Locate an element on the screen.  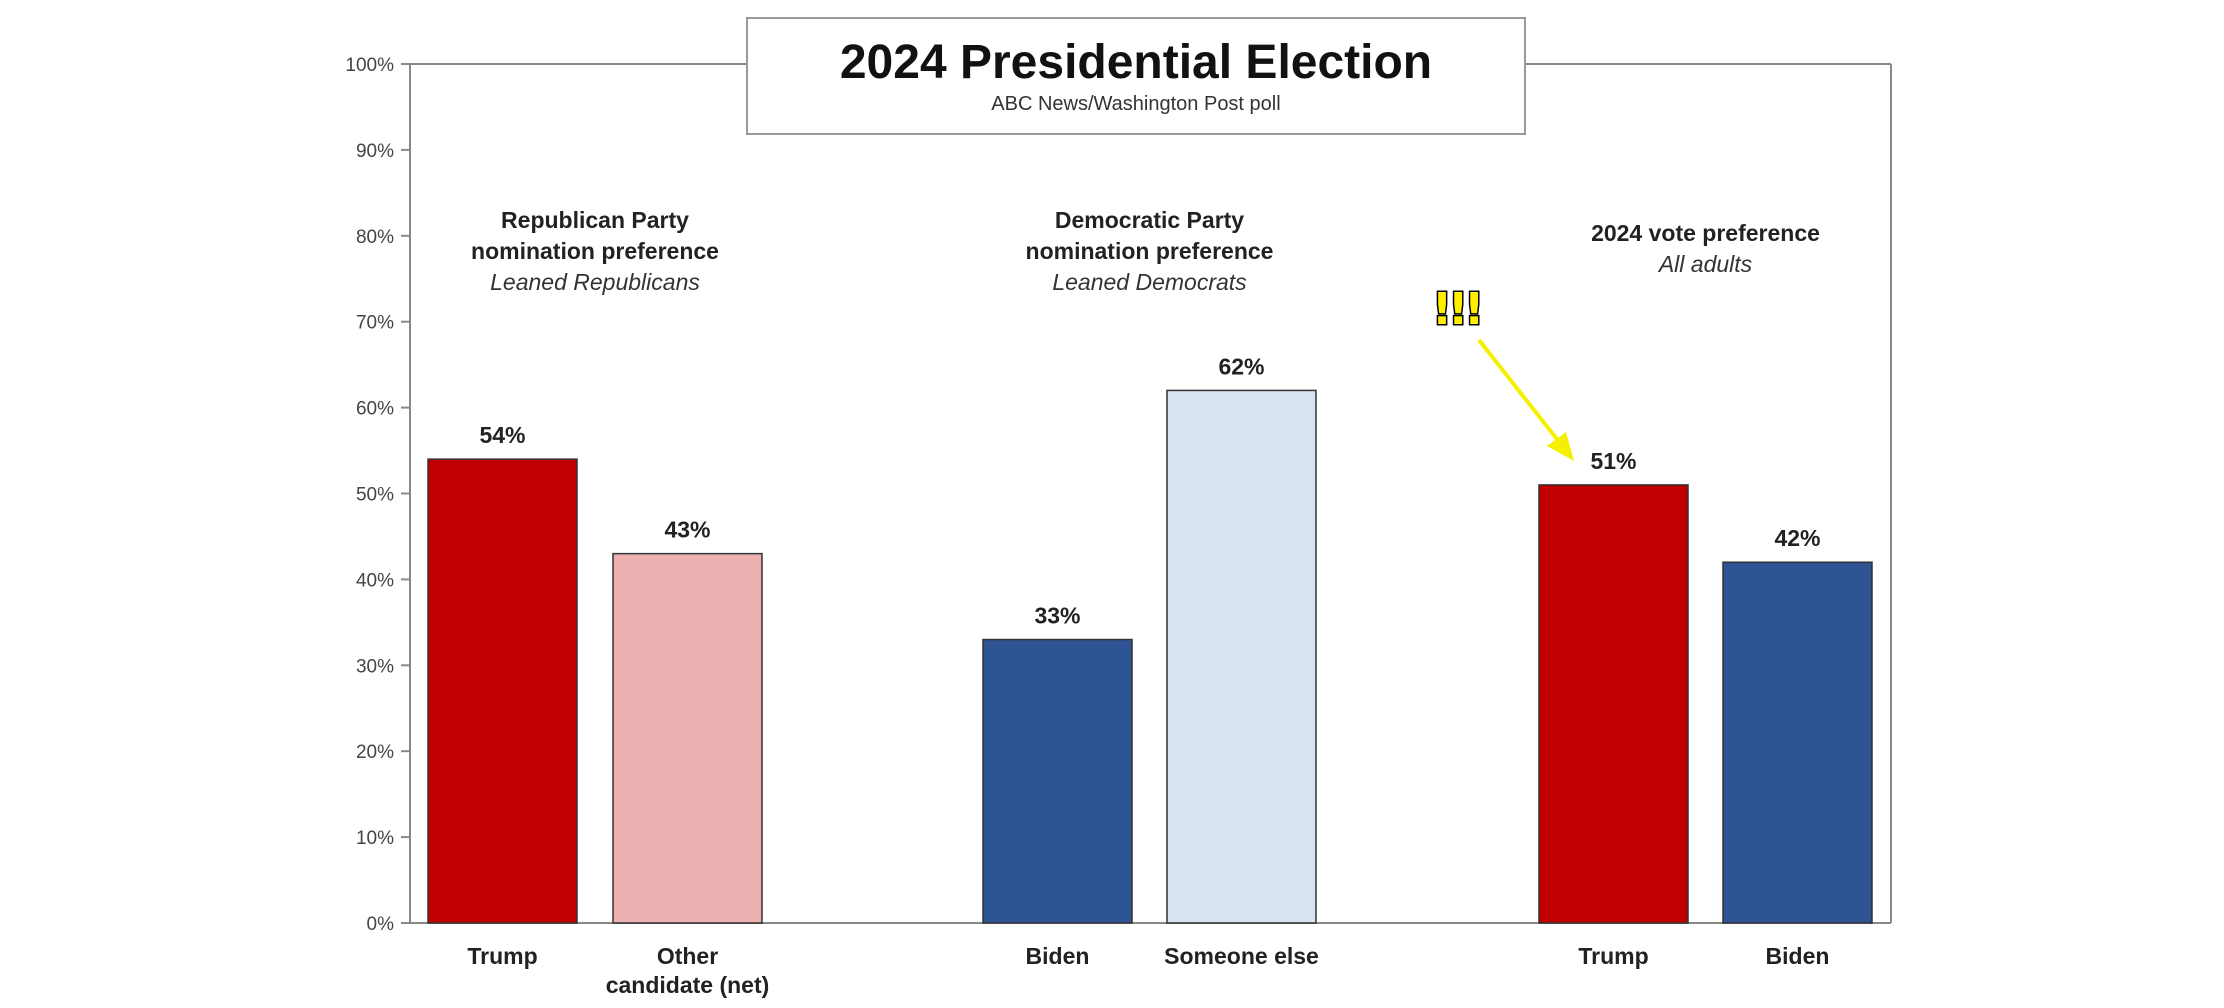
group-subheading: All adults is located at coordinates (1705, 264).